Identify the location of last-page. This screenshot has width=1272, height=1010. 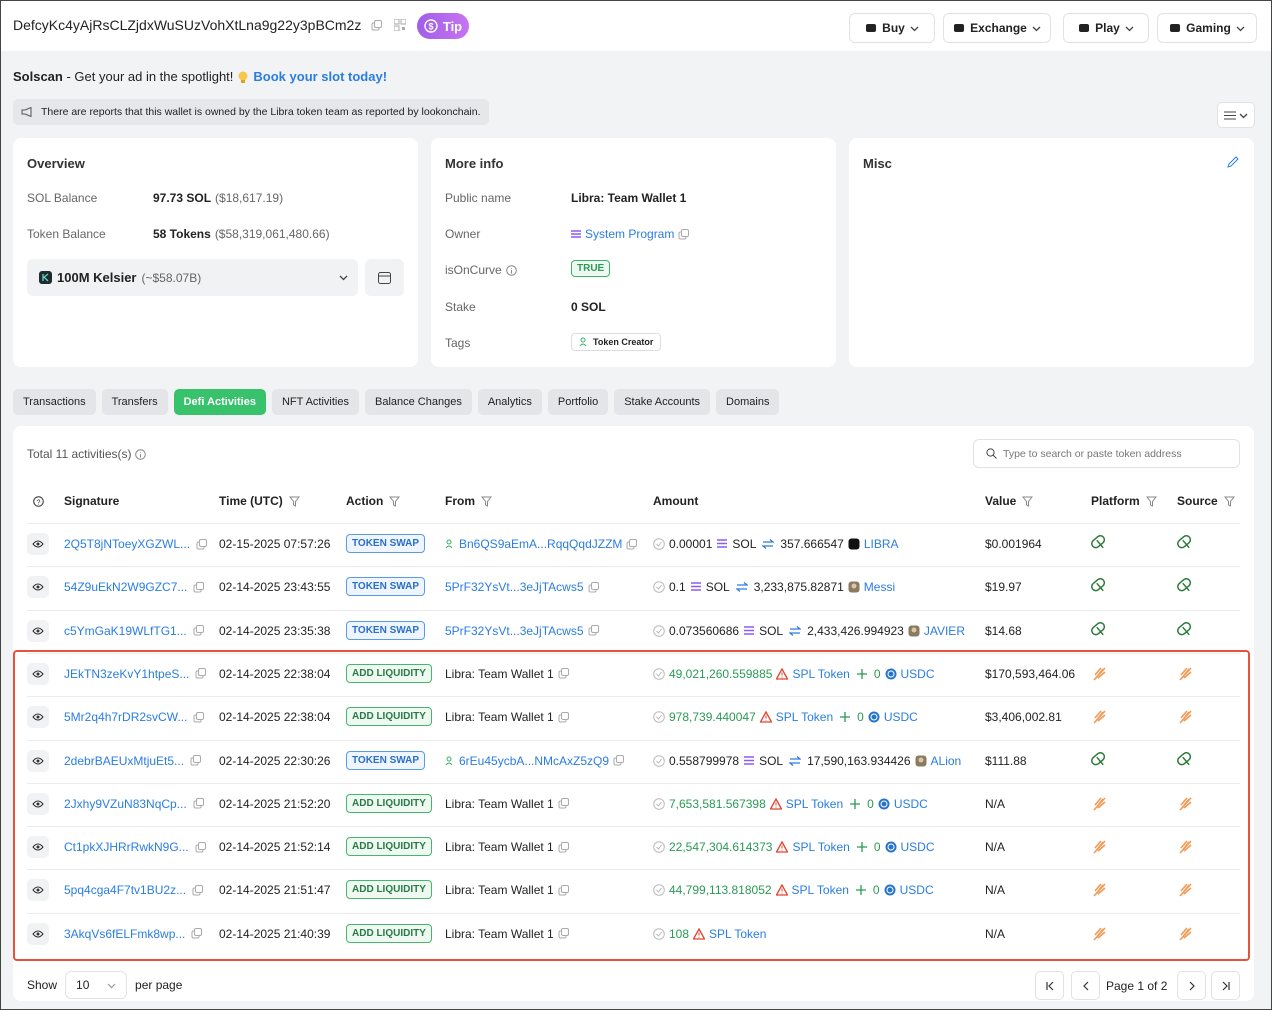
(1225, 985).